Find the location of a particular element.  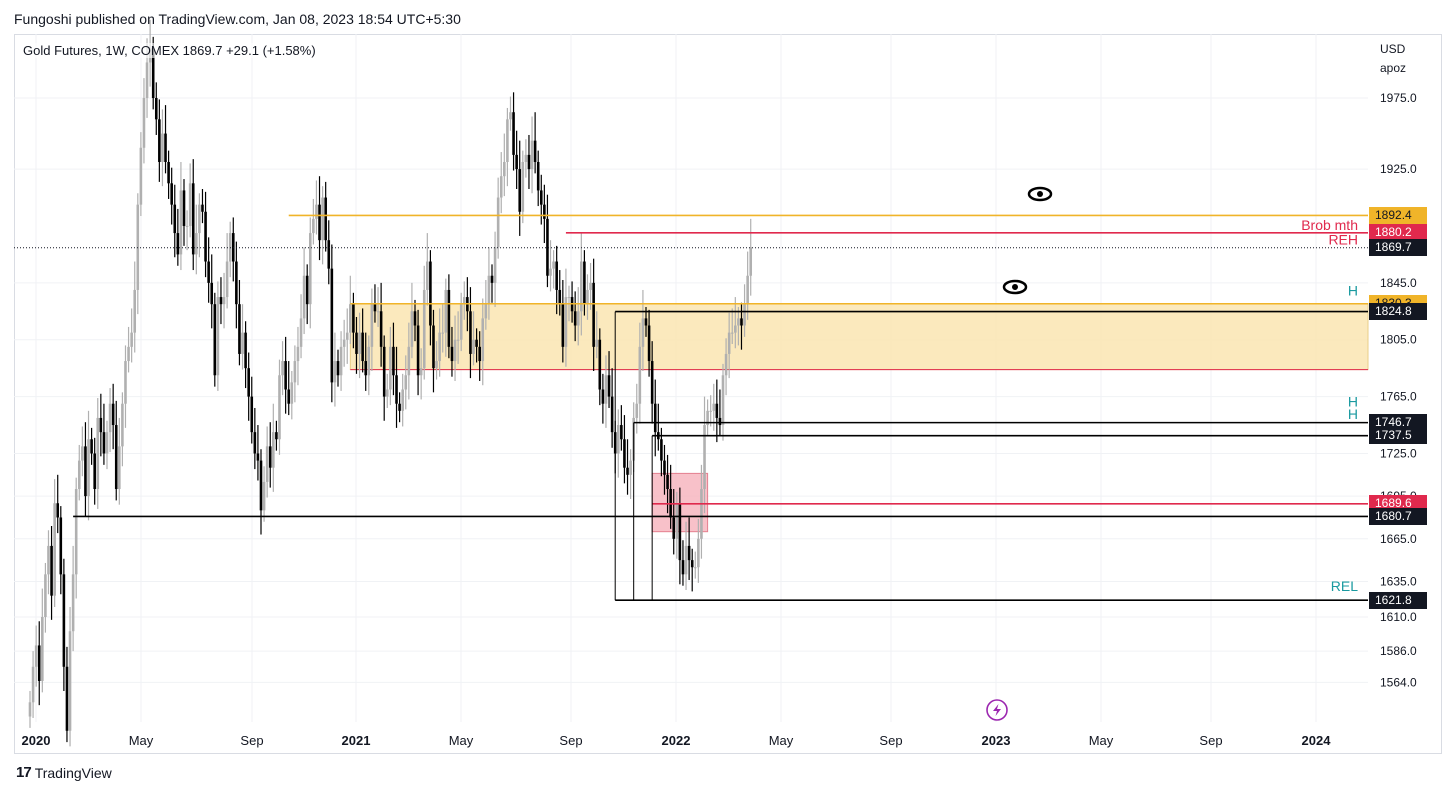

price-tag: 1880.2 is located at coordinates (1398, 233).